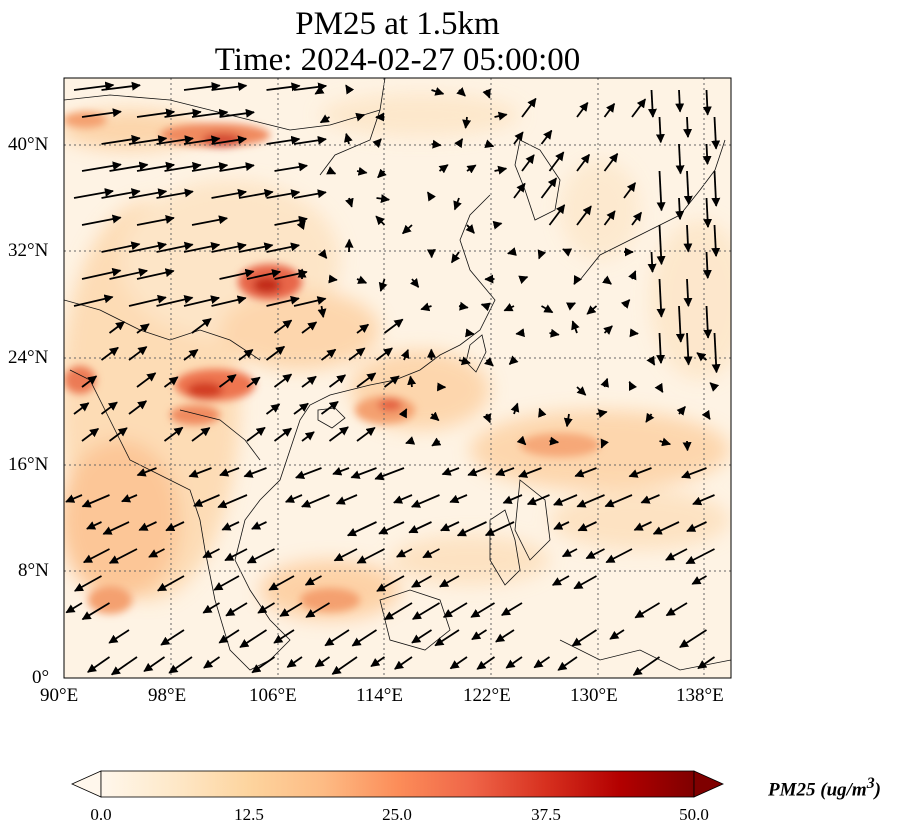 Image resolution: width=905 pixels, height=836 pixels. Describe the element at coordinates (273, 695) in the screenshot. I see `x-tick-2: 106°E` at that location.